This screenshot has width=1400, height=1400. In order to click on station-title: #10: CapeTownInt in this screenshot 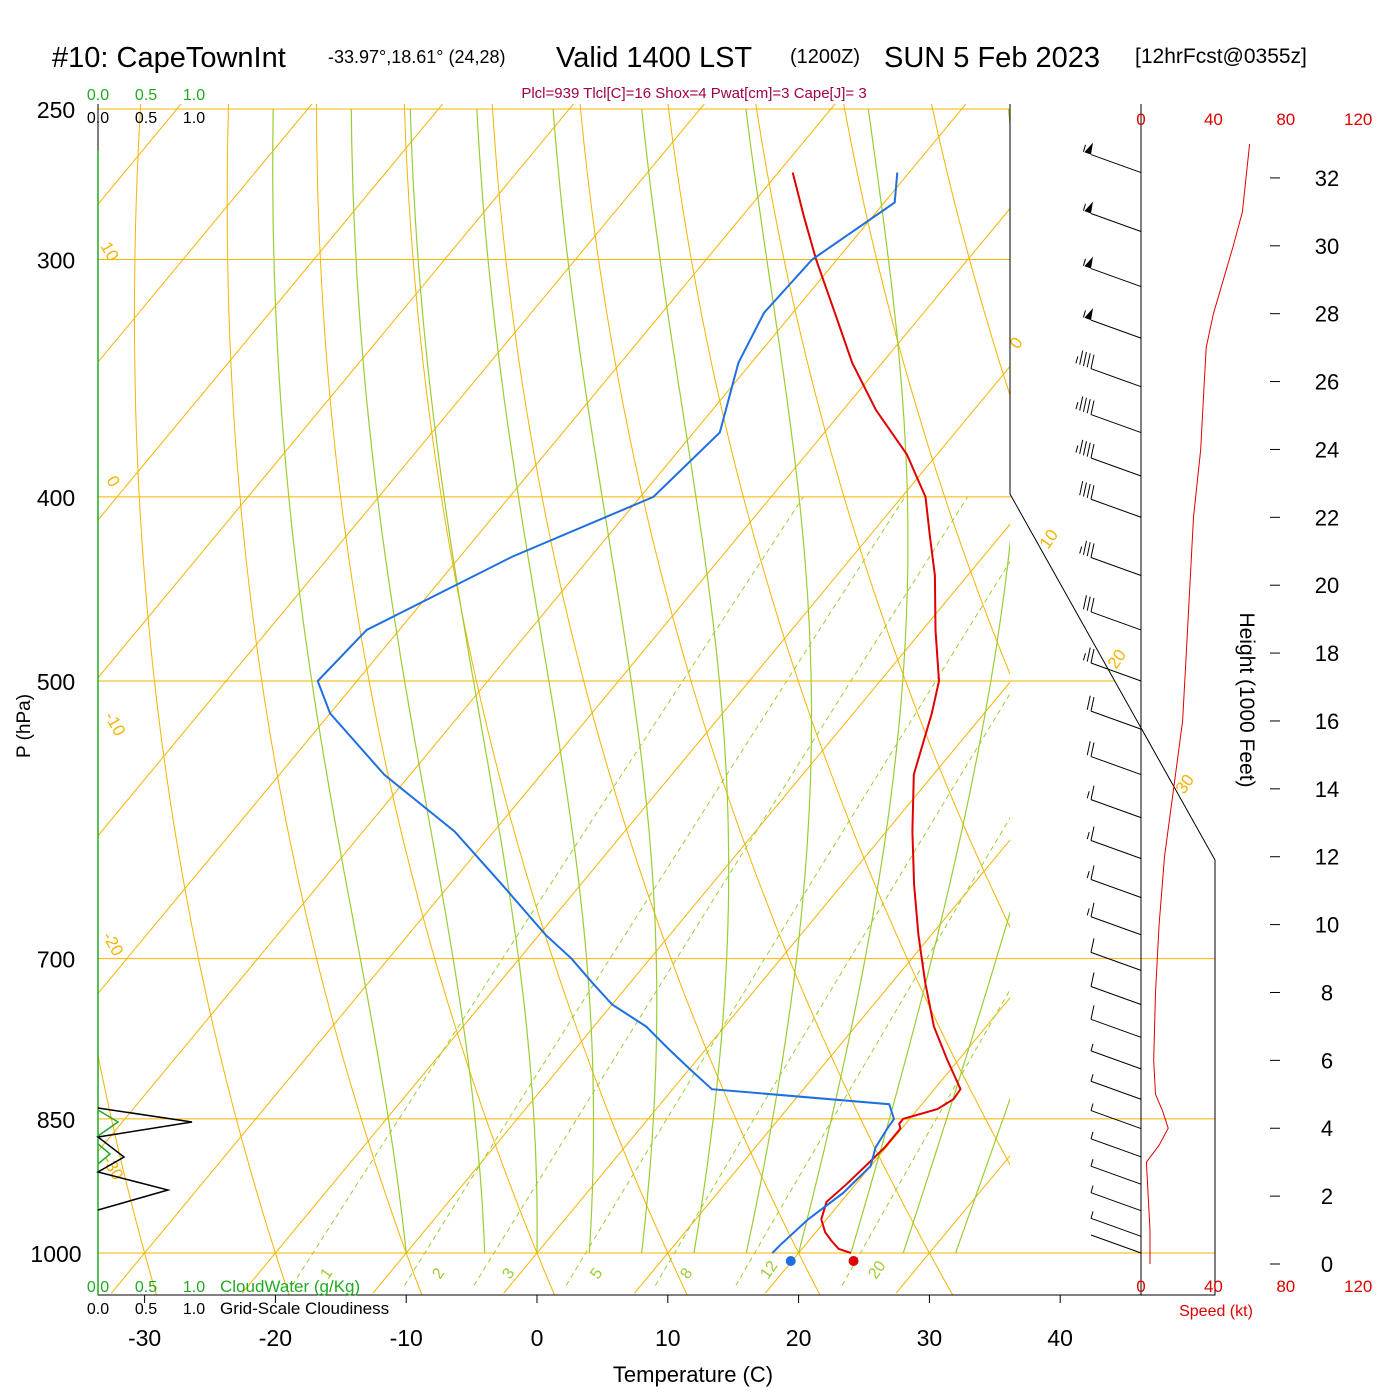, I will do `click(169, 58)`.